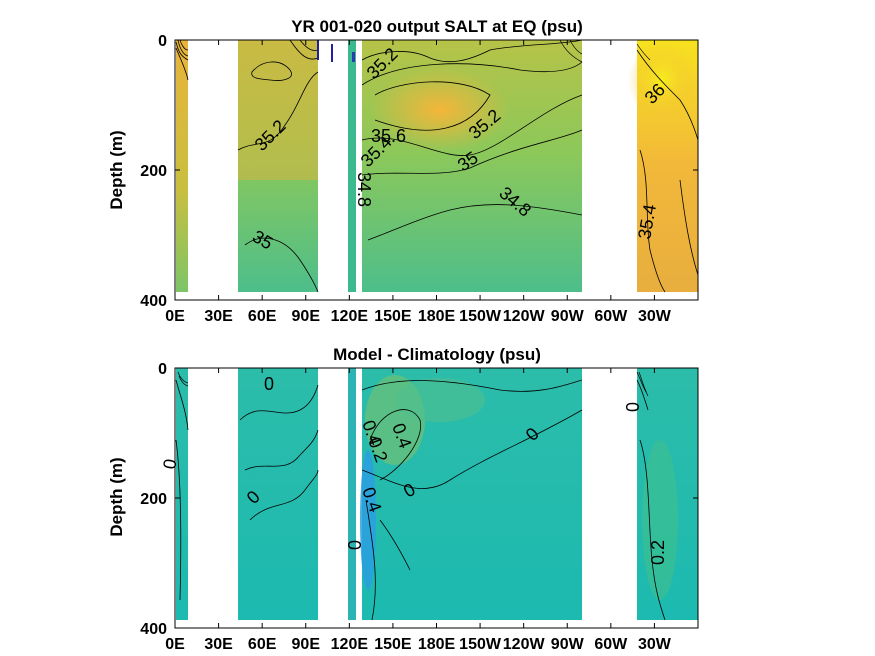  What do you see at coordinates (437, 26) in the screenshot?
I see `chart-title: YR 001-020 output SALT at EQ (psu)` at bounding box center [437, 26].